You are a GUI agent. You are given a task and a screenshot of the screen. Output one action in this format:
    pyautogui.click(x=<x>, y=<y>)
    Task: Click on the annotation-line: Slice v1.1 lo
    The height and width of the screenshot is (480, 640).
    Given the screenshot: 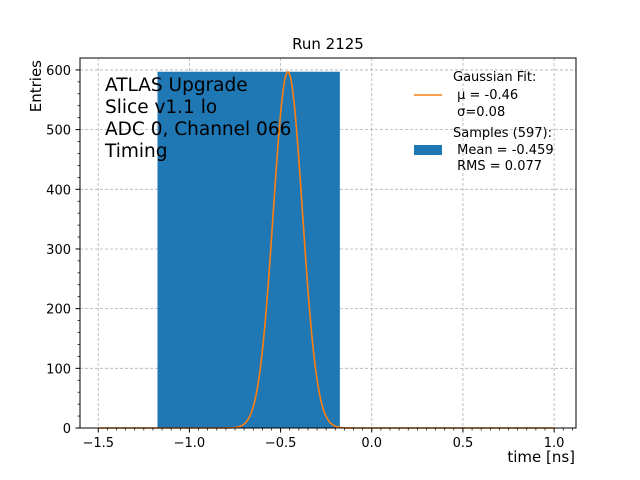 What is the action you would take?
    pyautogui.click(x=161, y=107)
    